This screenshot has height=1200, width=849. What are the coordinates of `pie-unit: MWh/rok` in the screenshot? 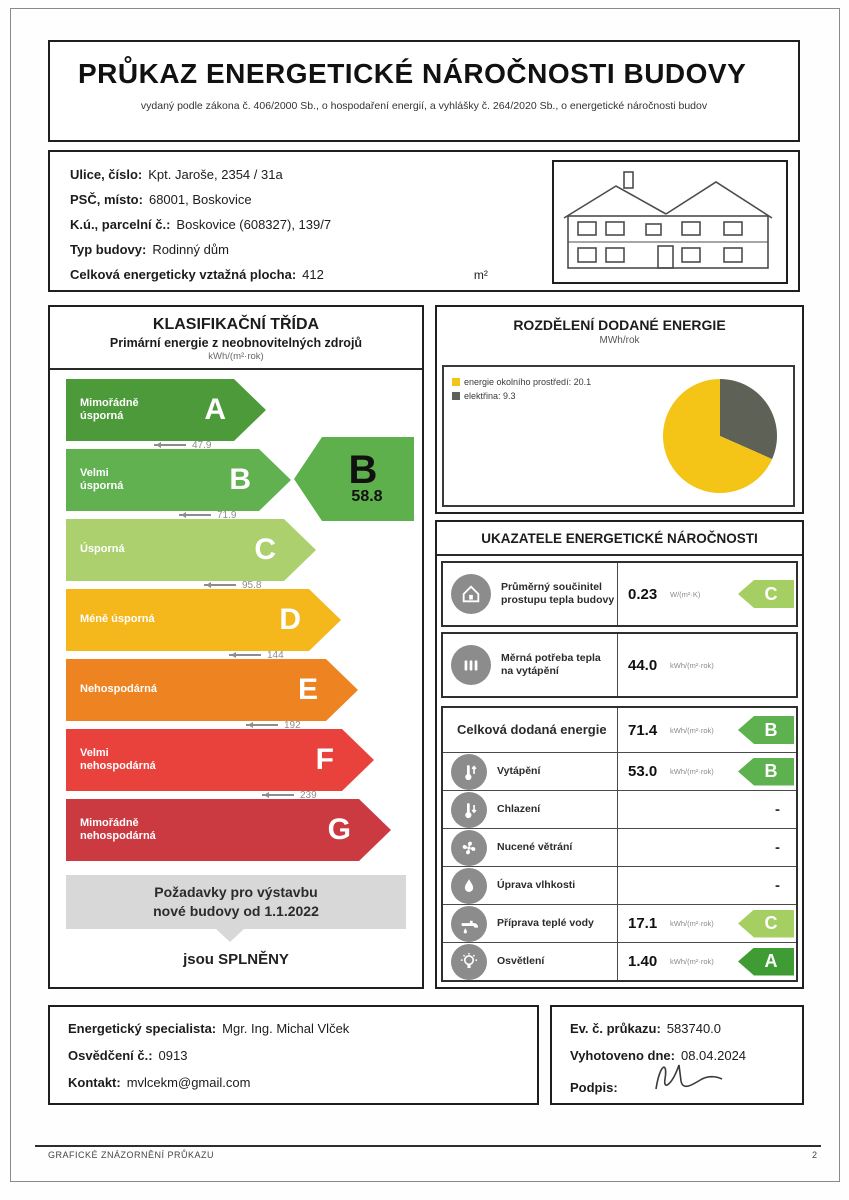 It's located at (619, 340).